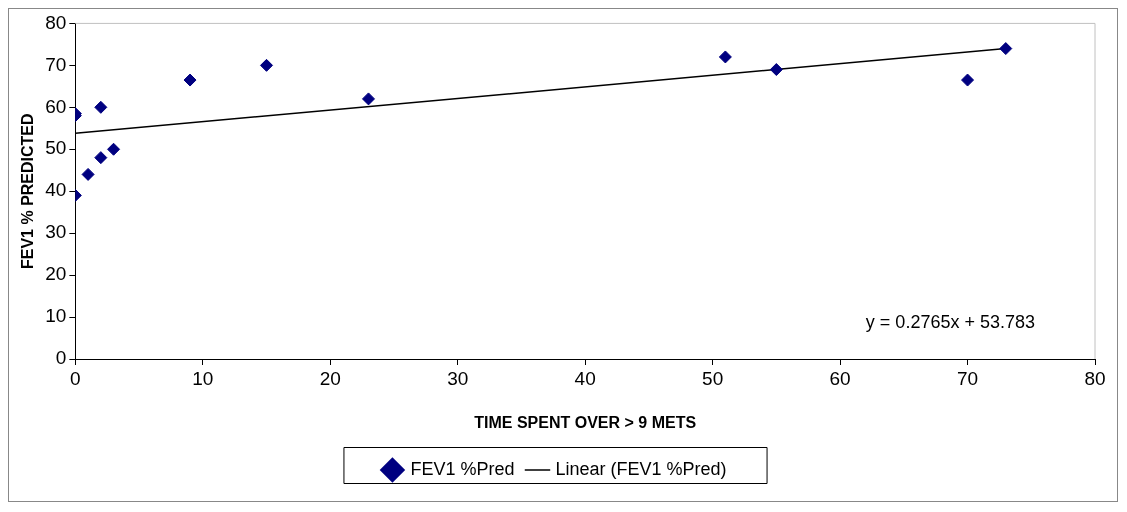 The width and height of the screenshot is (1127, 512). Describe the element at coordinates (56, 64) in the screenshot. I see `y-tick-label: 70` at that location.